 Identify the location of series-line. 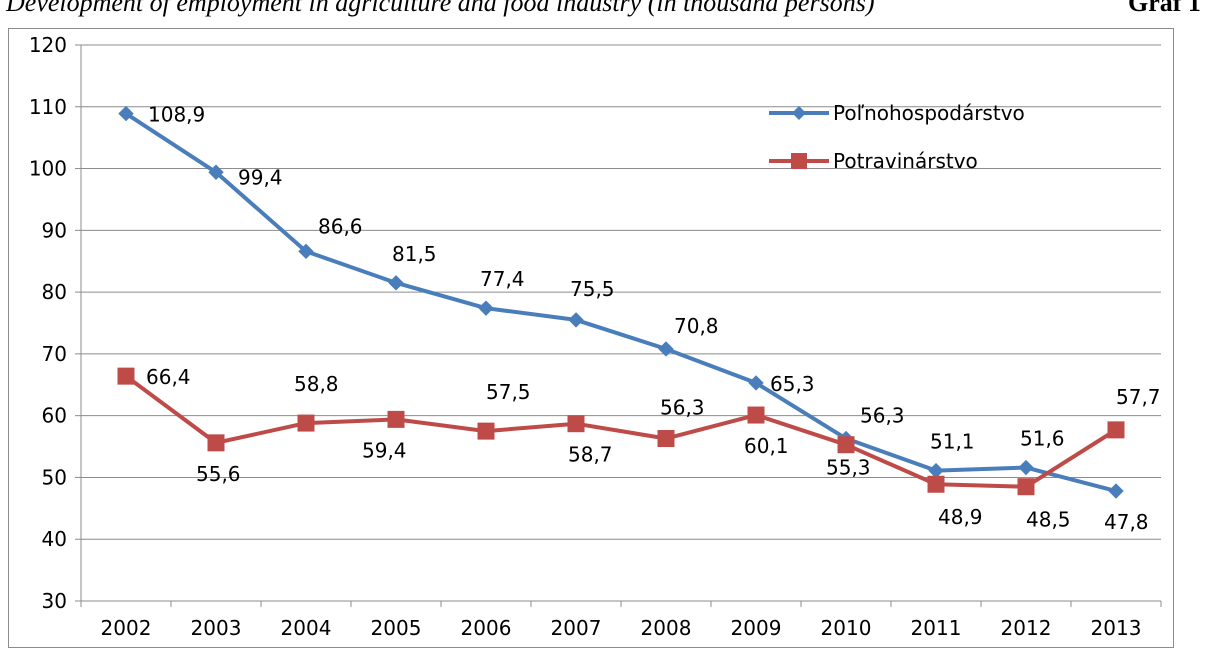
(621, 431).